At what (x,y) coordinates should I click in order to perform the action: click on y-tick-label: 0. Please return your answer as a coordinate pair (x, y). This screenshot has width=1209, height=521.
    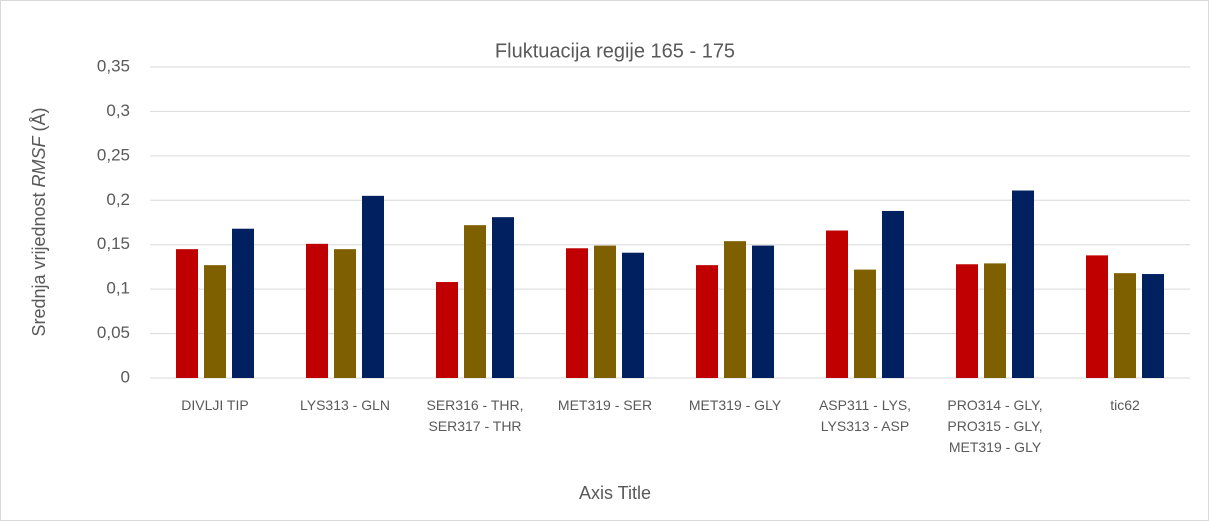
    Looking at the image, I should click on (125, 376).